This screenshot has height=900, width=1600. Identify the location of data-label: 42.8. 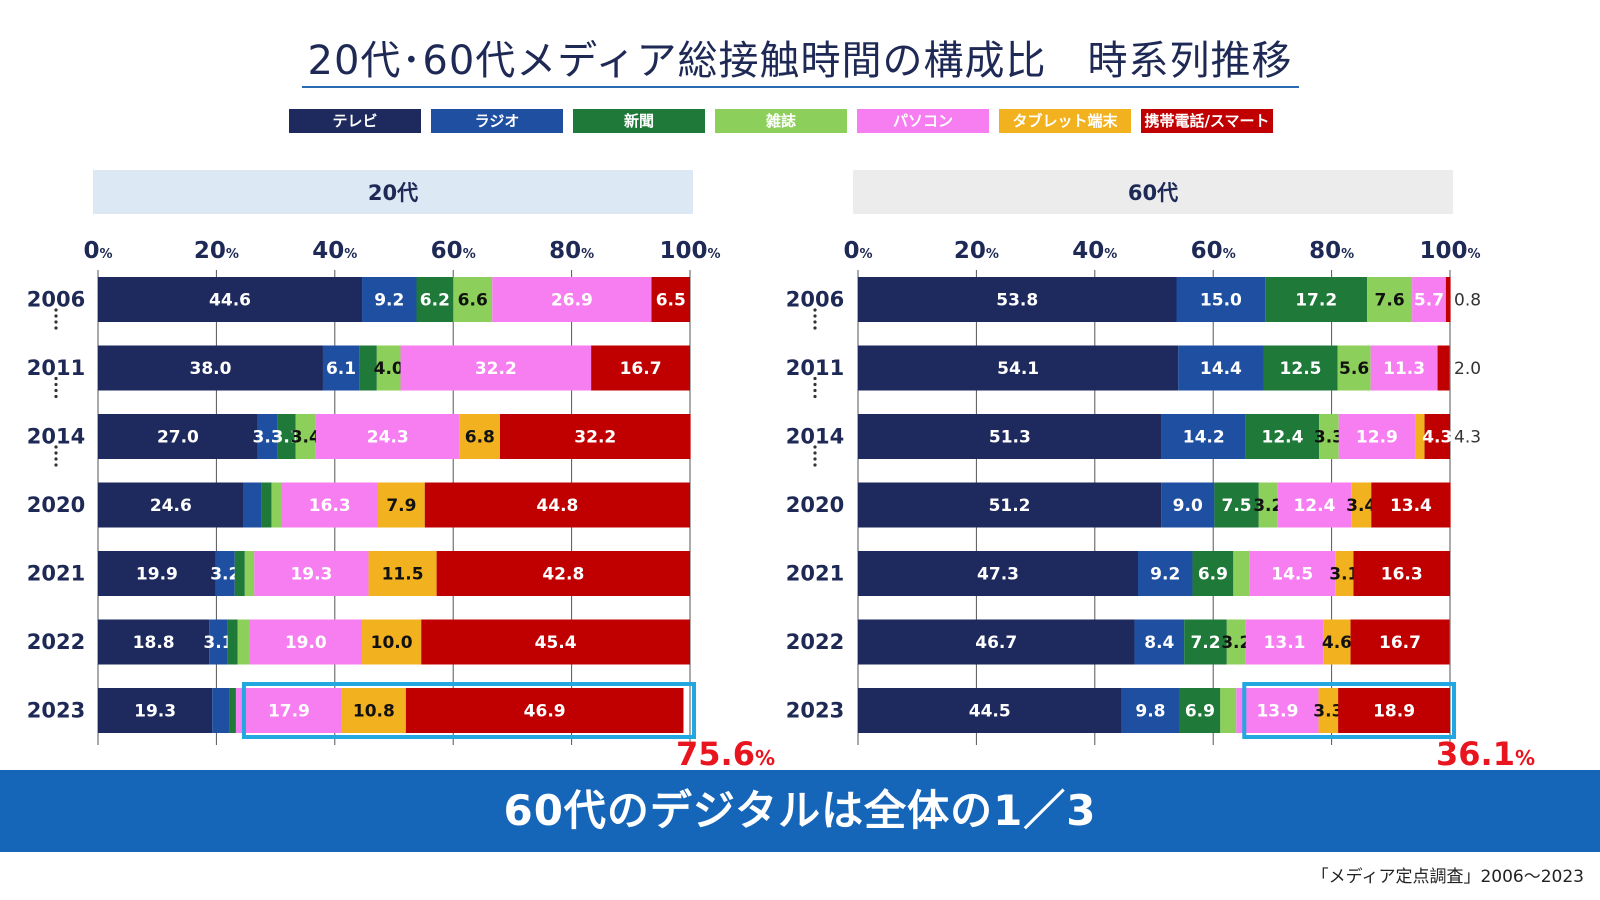
(563, 575).